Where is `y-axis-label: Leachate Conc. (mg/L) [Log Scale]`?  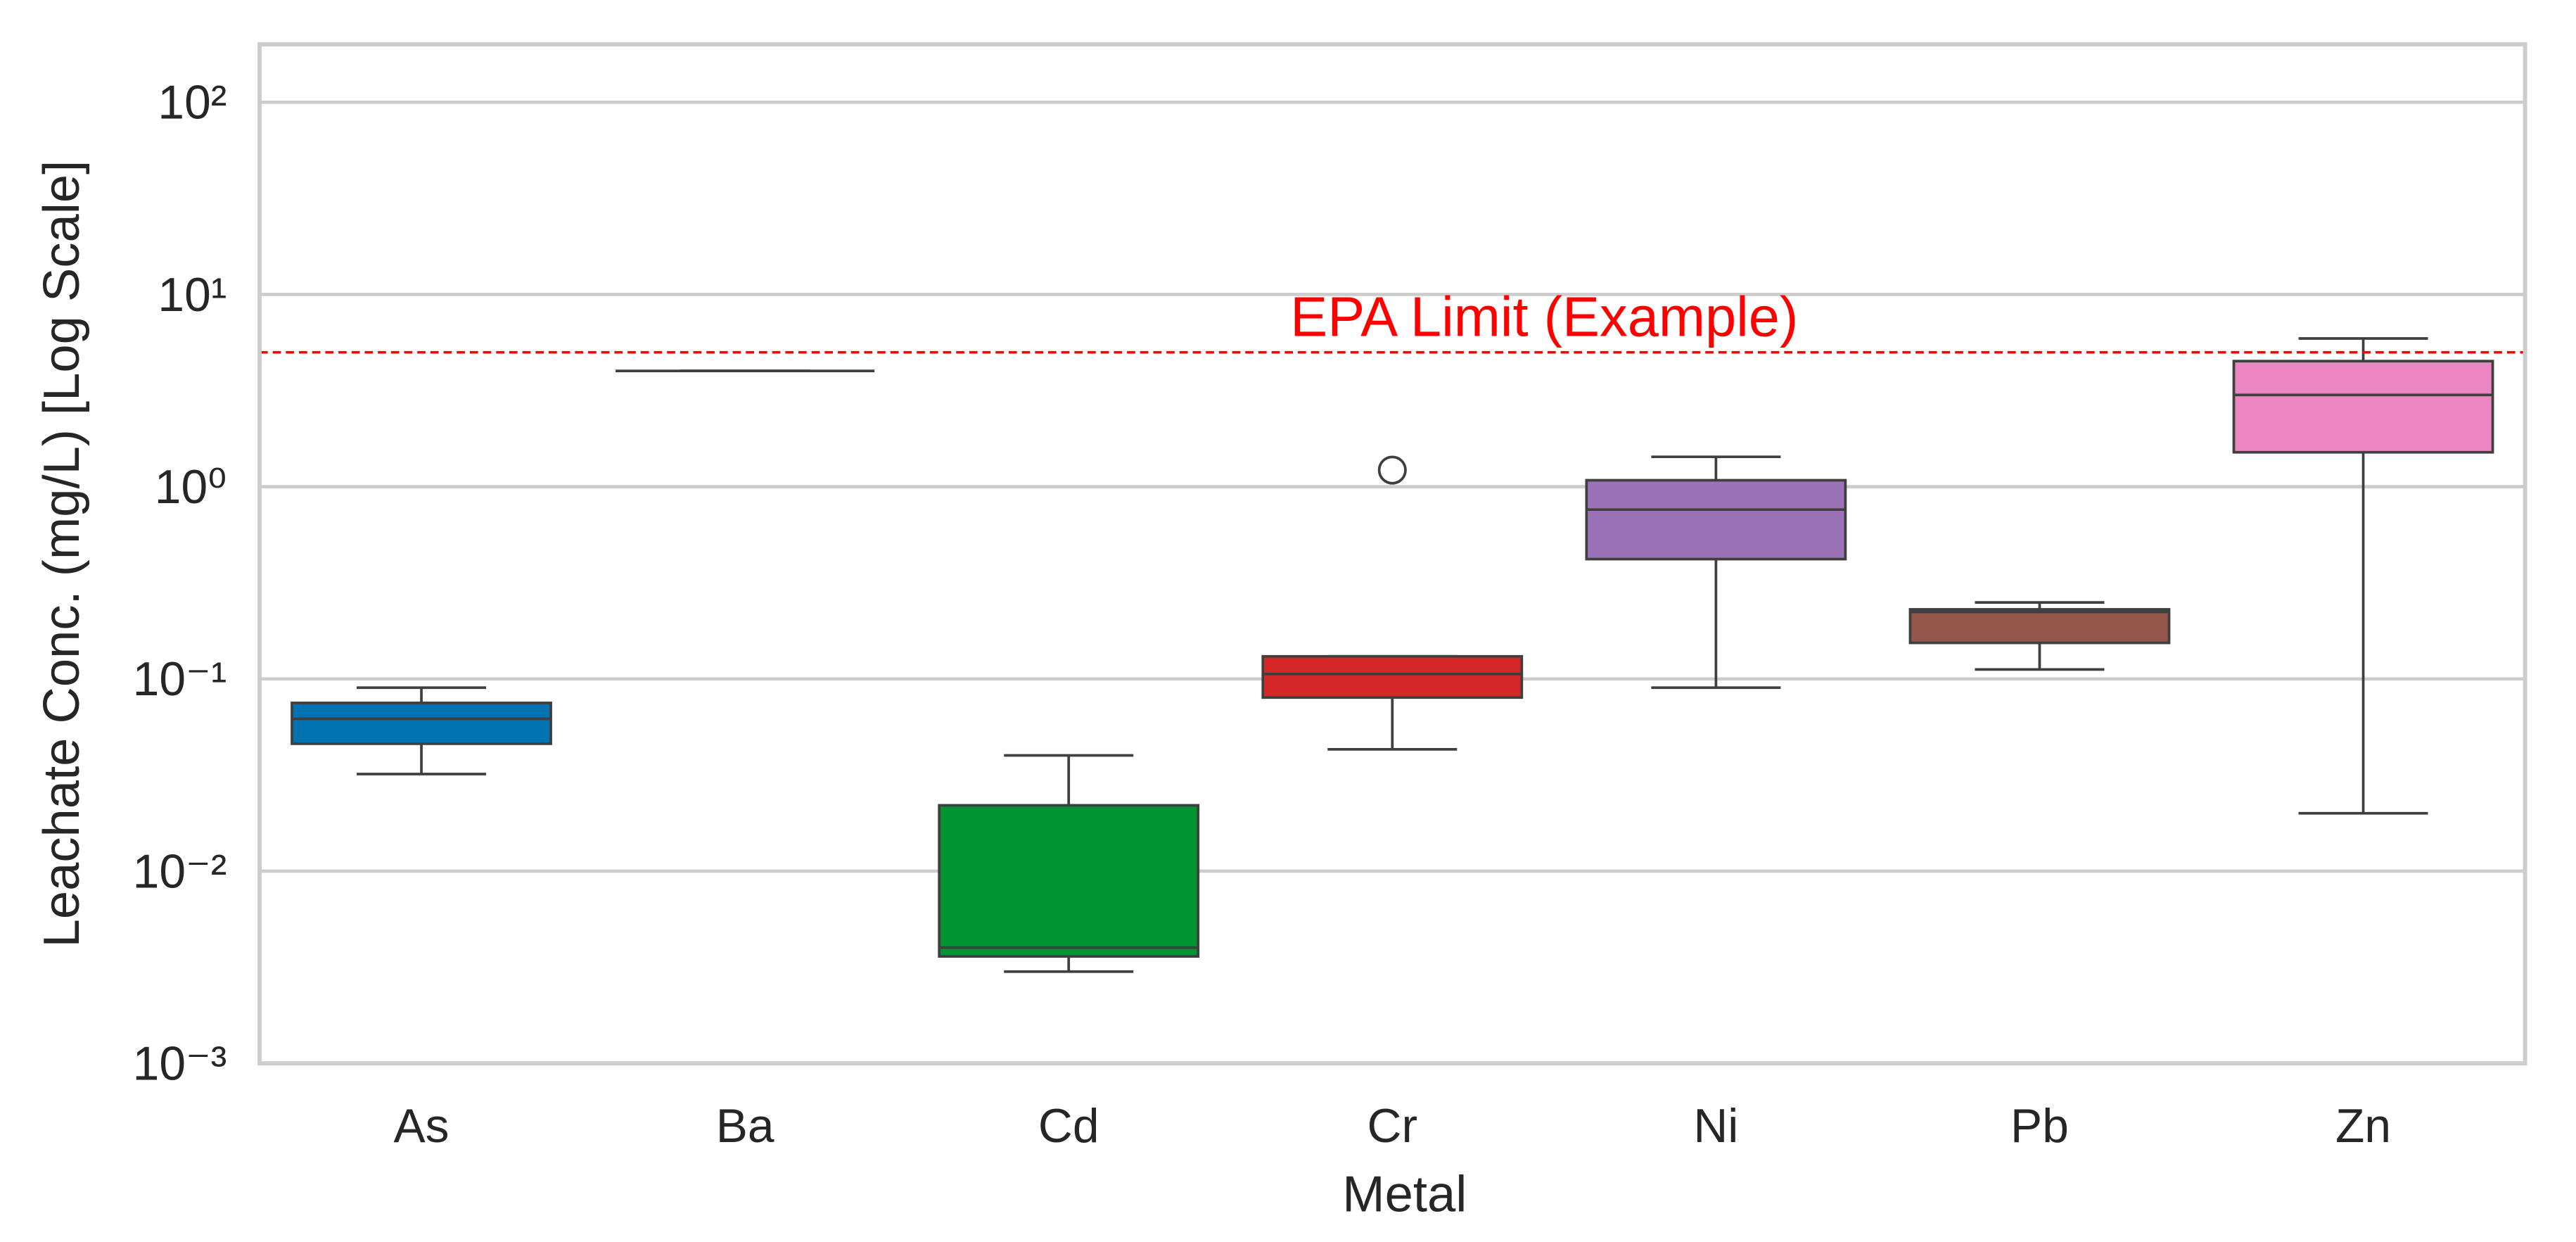 y-axis-label: Leachate Conc. (mg/L) [Log Scale] is located at coordinates (61, 554).